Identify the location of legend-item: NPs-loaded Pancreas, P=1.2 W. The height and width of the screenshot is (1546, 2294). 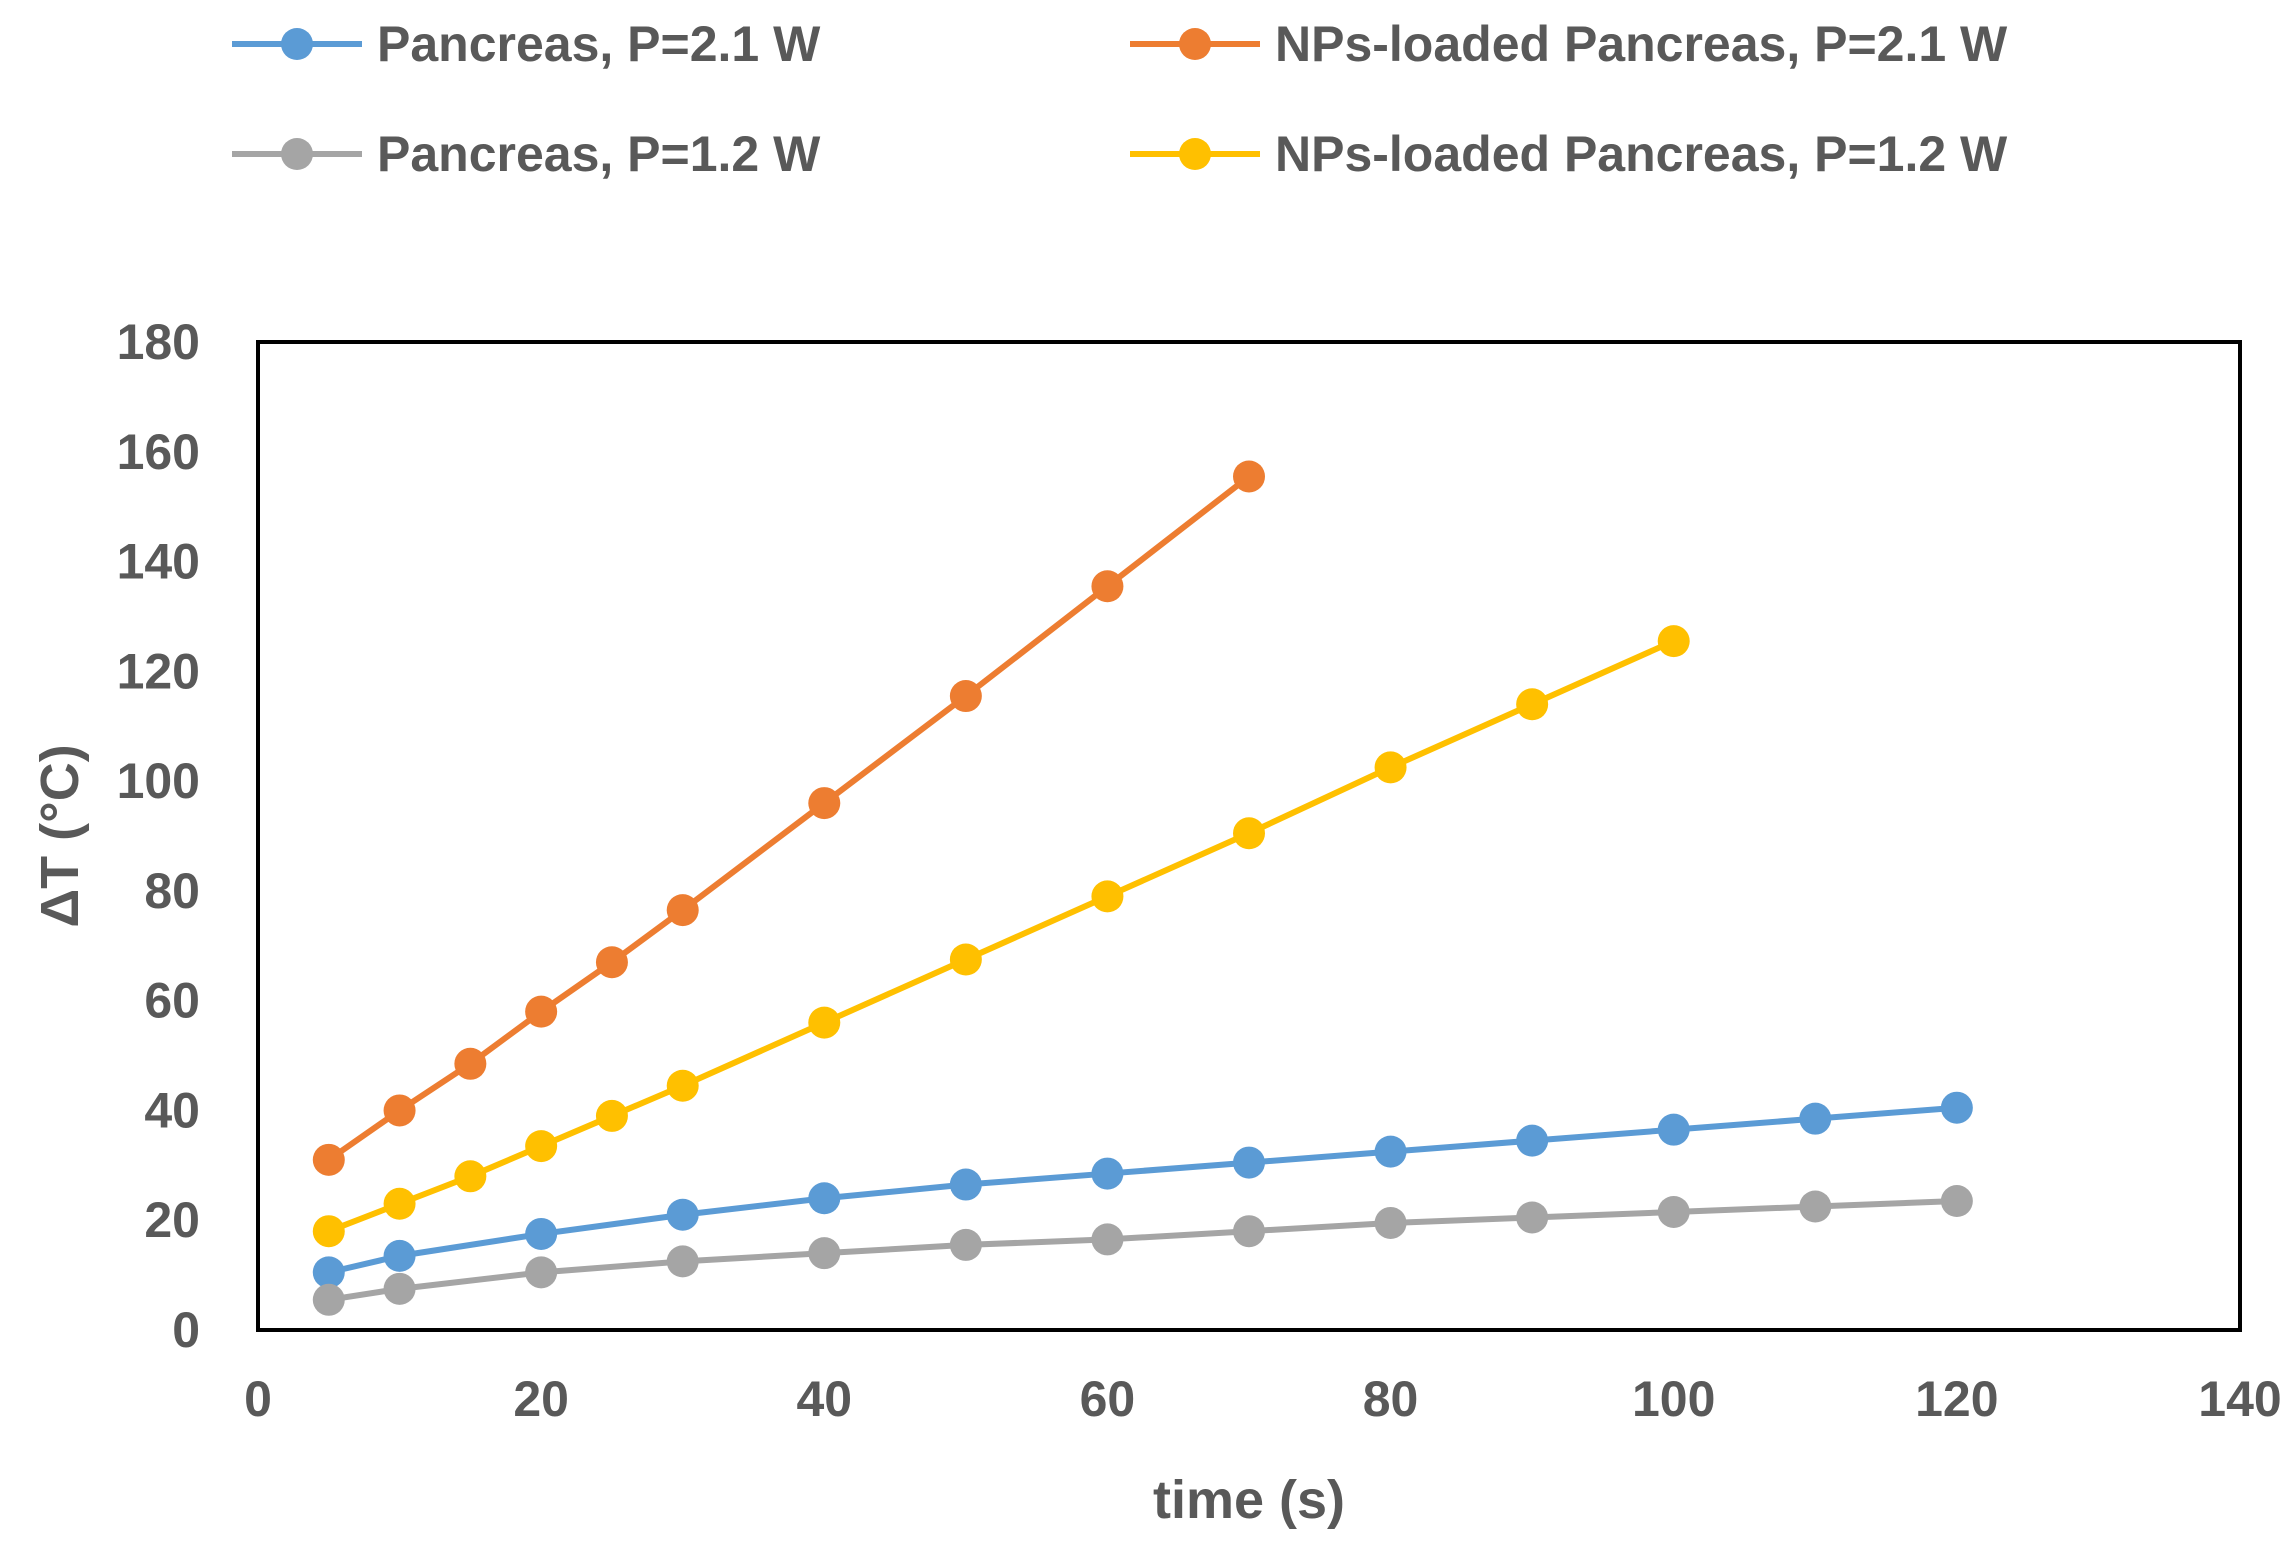
(1569, 154).